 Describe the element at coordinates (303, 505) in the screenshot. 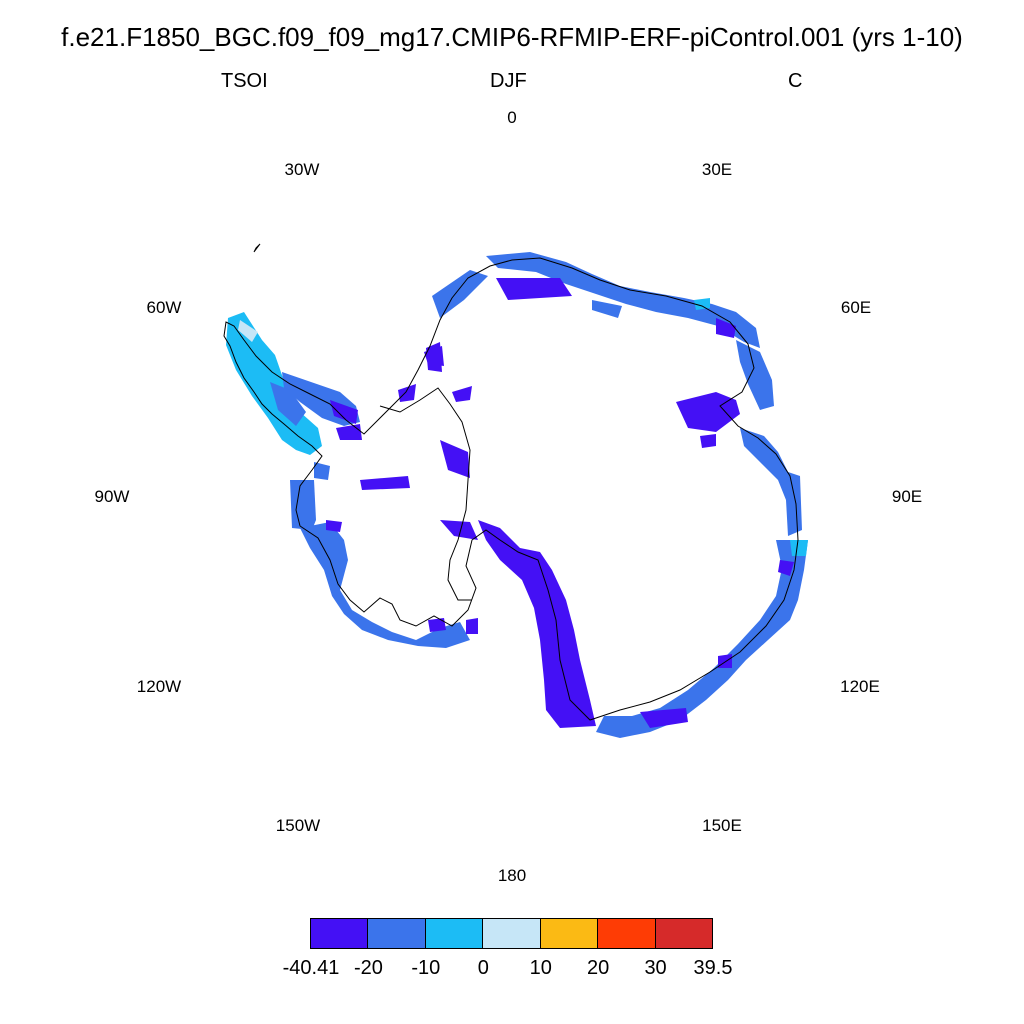

I see `bellingshausen-cells` at that location.